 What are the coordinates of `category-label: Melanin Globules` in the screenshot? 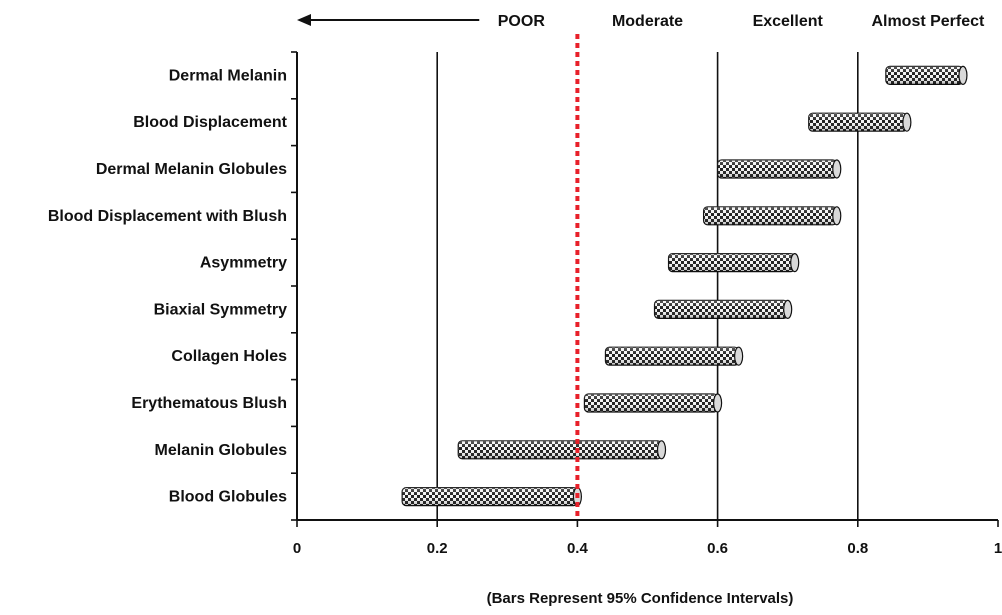 It's located at (221, 450).